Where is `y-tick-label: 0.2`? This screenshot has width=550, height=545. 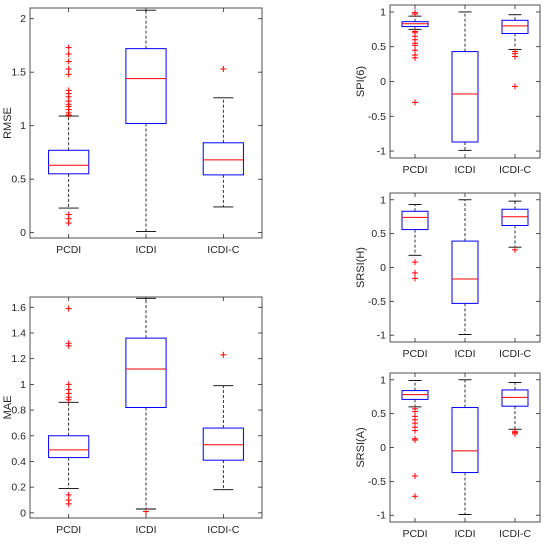
y-tick-label: 0.2 is located at coordinates (18, 488).